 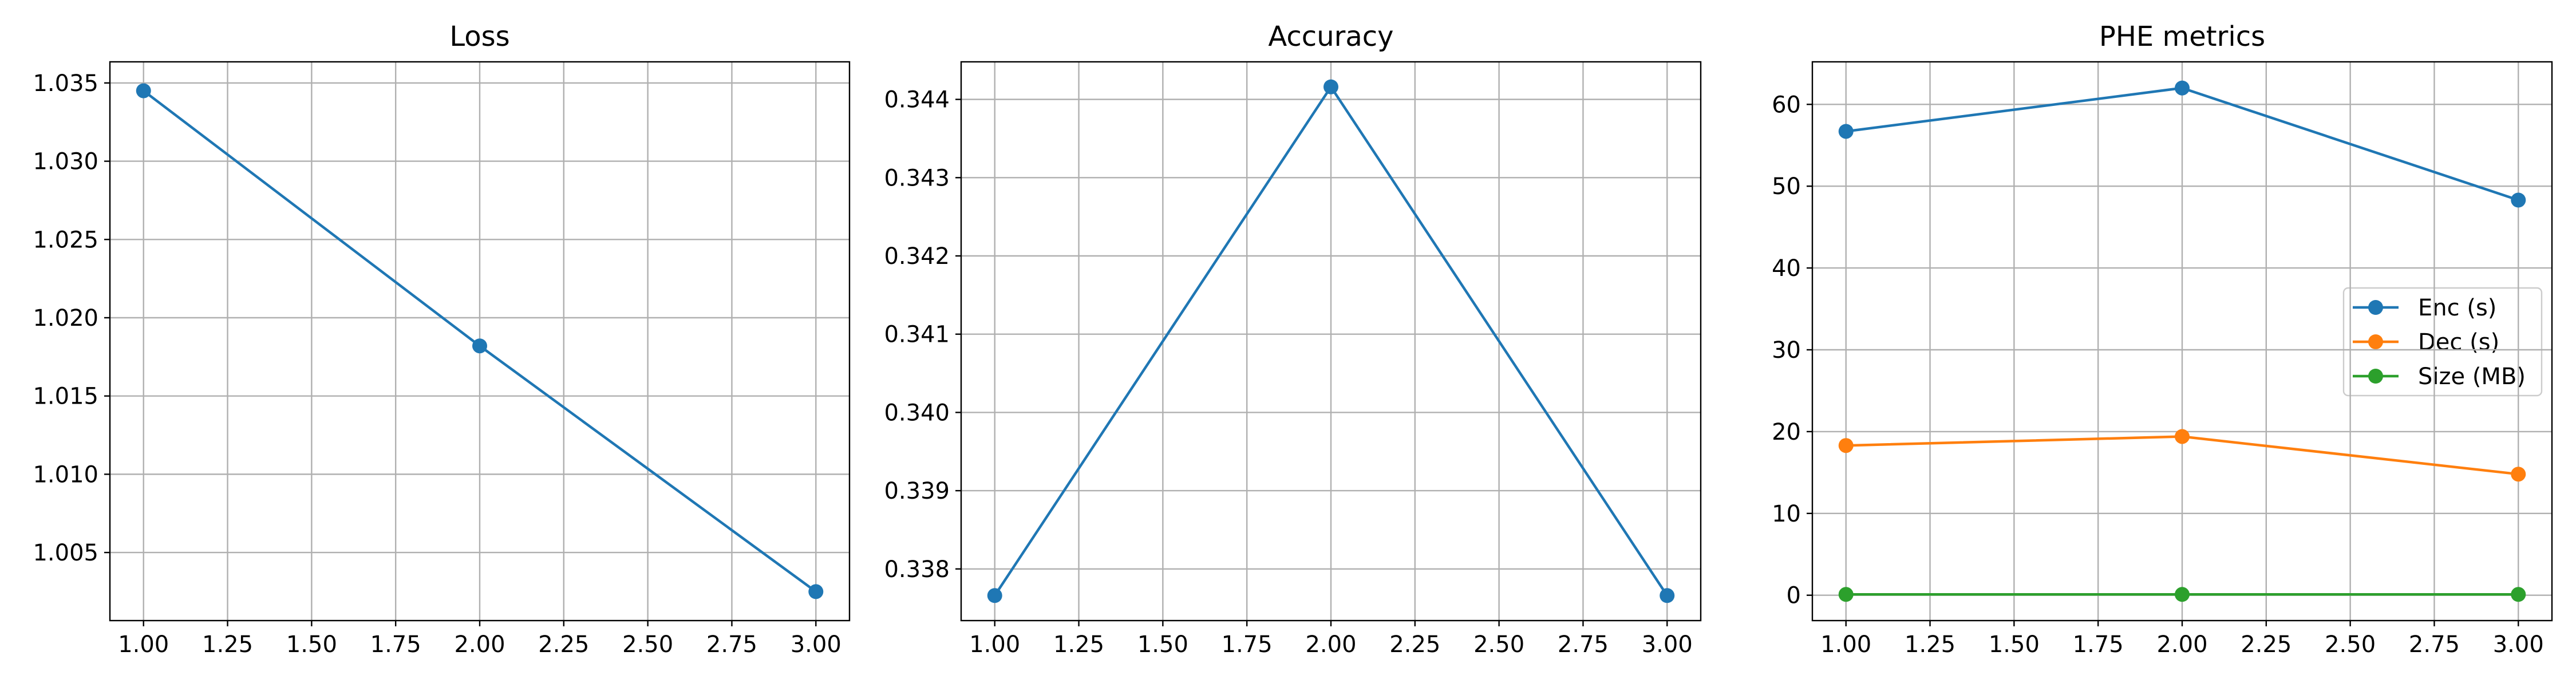 What do you see at coordinates (2014, 644) in the screenshot?
I see `phe-x-tick-label: 1.50` at bounding box center [2014, 644].